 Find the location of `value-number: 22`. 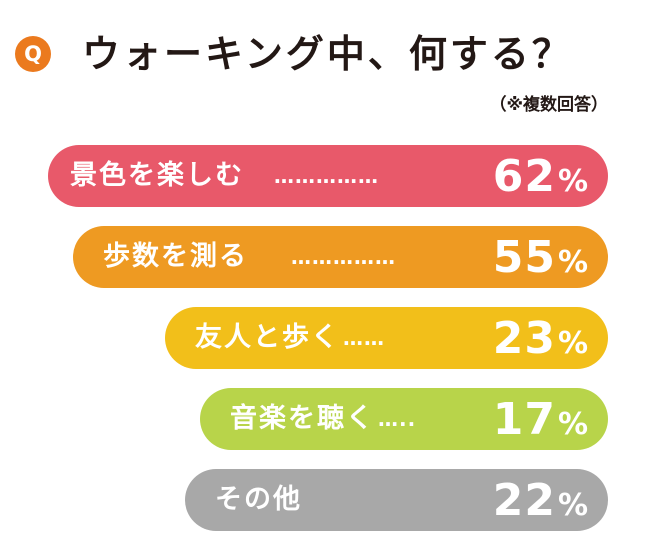

value-number: 22 is located at coordinates (524, 500).